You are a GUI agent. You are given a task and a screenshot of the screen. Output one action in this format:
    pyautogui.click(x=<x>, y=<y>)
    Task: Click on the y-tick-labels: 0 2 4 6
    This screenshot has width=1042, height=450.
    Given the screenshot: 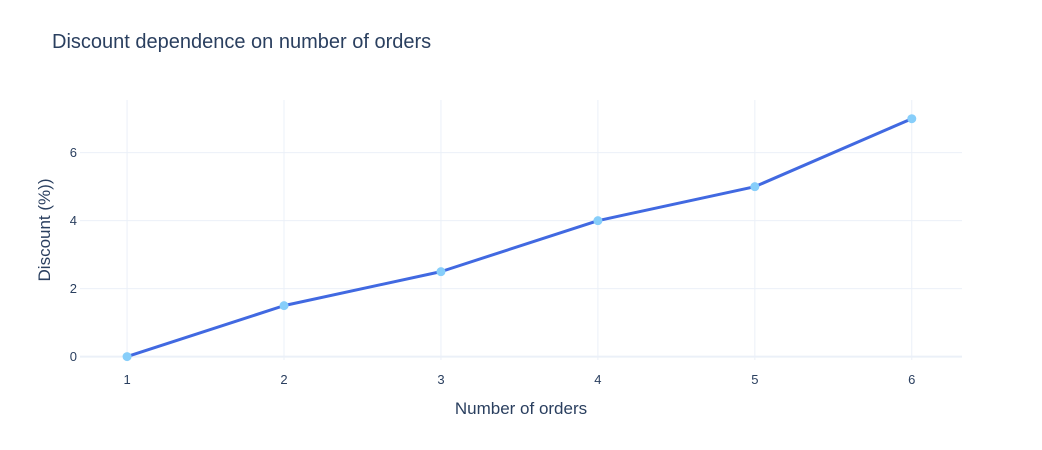 What is the action you would take?
    pyautogui.click(x=73, y=254)
    